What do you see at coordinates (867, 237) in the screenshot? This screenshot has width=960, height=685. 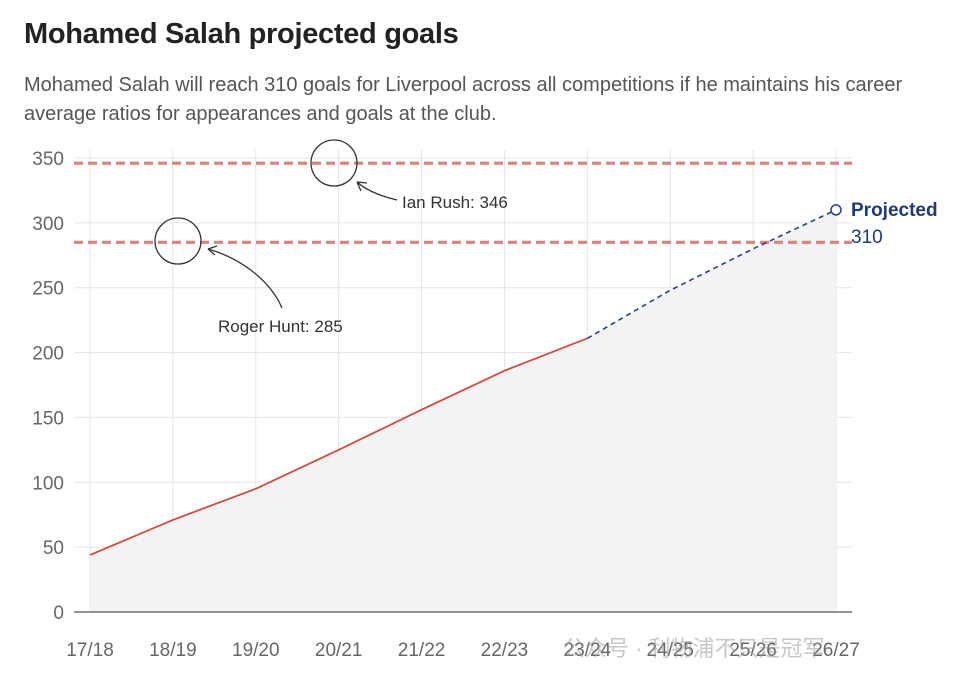 I see `projected-value: 310` at bounding box center [867, 237].